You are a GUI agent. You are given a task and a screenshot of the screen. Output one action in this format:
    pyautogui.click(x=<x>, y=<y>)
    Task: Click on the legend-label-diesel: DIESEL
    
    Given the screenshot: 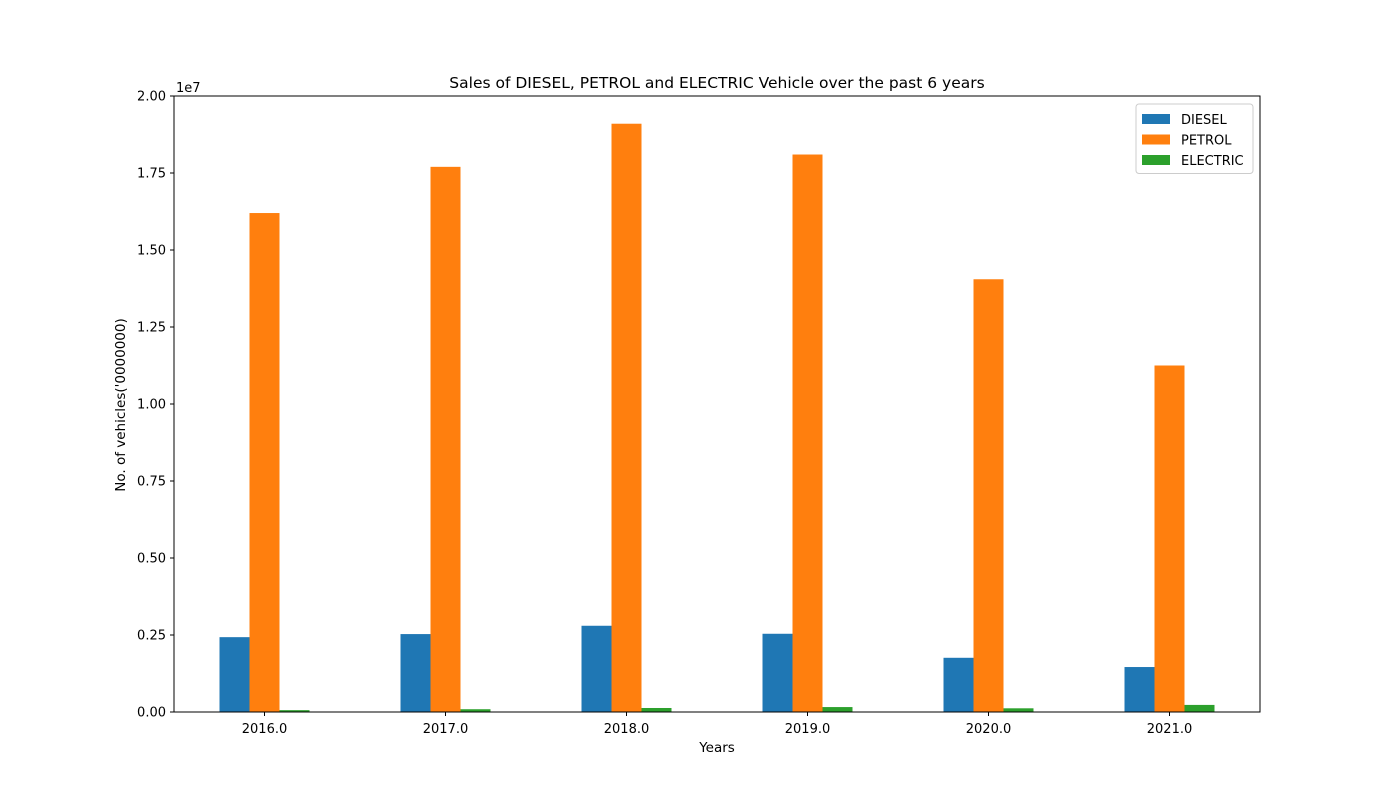 What is the action you would take?
    pyautogui.click(x=1204, y=120)
    